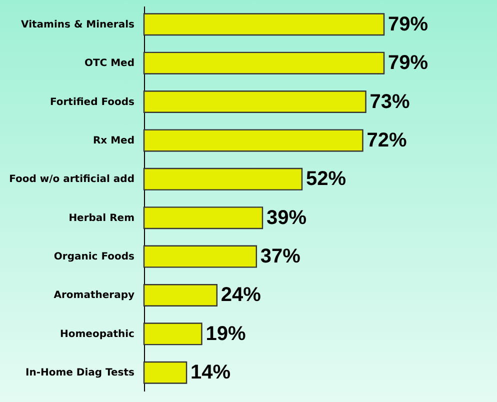  Describe the element at coordinates (94, 296) in the screenshot. I see `y-tick-label: Aromatherapy` at that location.